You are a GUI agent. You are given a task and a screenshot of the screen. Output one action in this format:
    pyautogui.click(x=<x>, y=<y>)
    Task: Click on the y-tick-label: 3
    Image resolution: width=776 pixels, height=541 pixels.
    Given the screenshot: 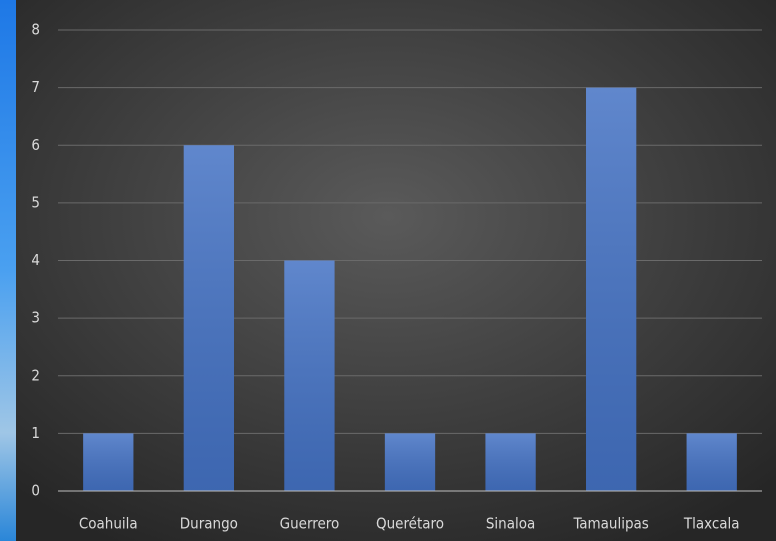 What is the action you would take?
    pyautogui.click(x=35, y=318)
    